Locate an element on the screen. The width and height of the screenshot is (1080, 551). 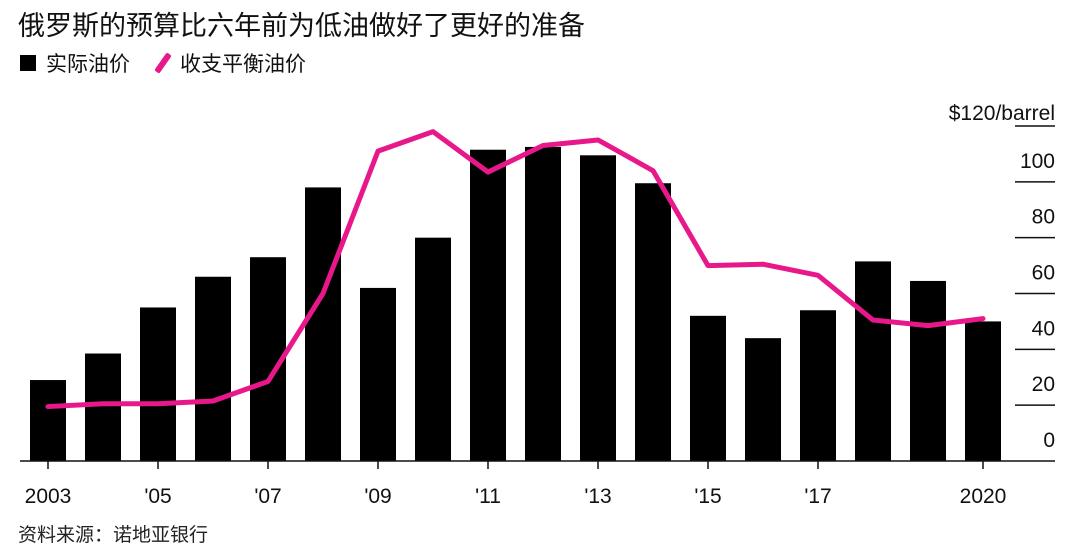
x-tick-label: '05 is located at coordinates (157, 496).